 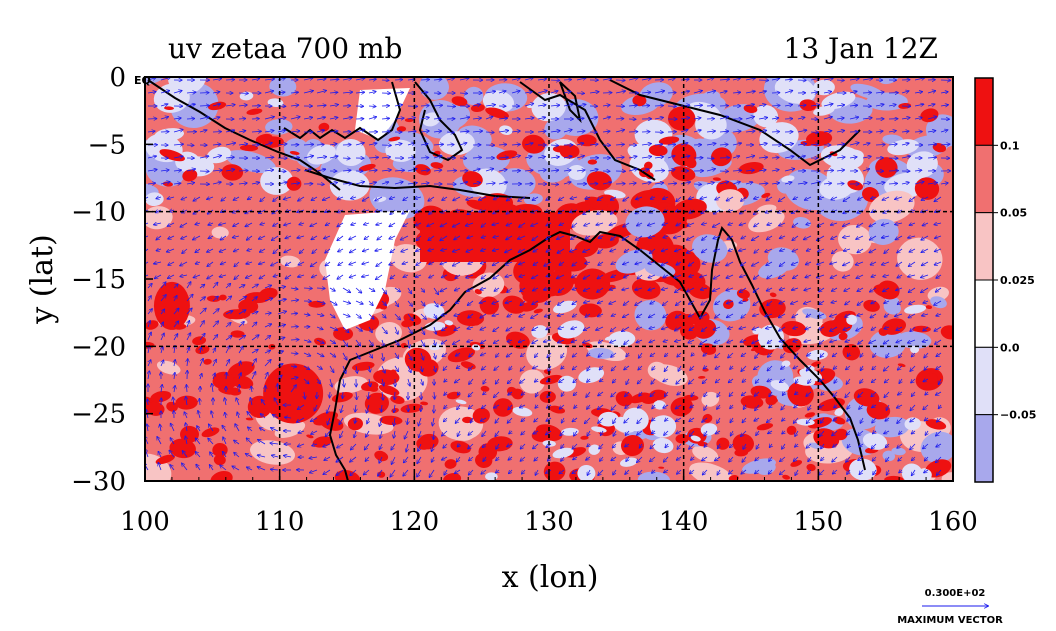 What do you see at coordinates (98, 415) in the screenshot?
I see `y-tick-label: −25` at bounding box center [98, 415].